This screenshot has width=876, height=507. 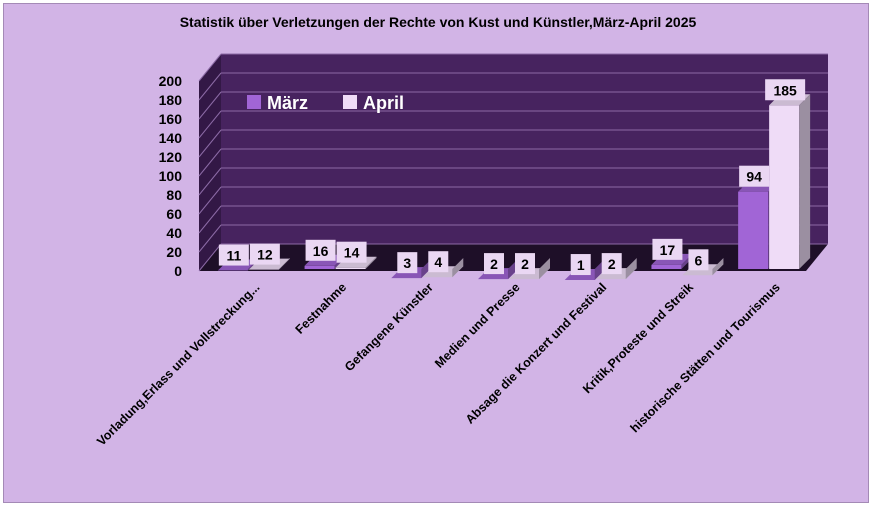 I want to click on legend-label: März, so click(x=287, y=103).